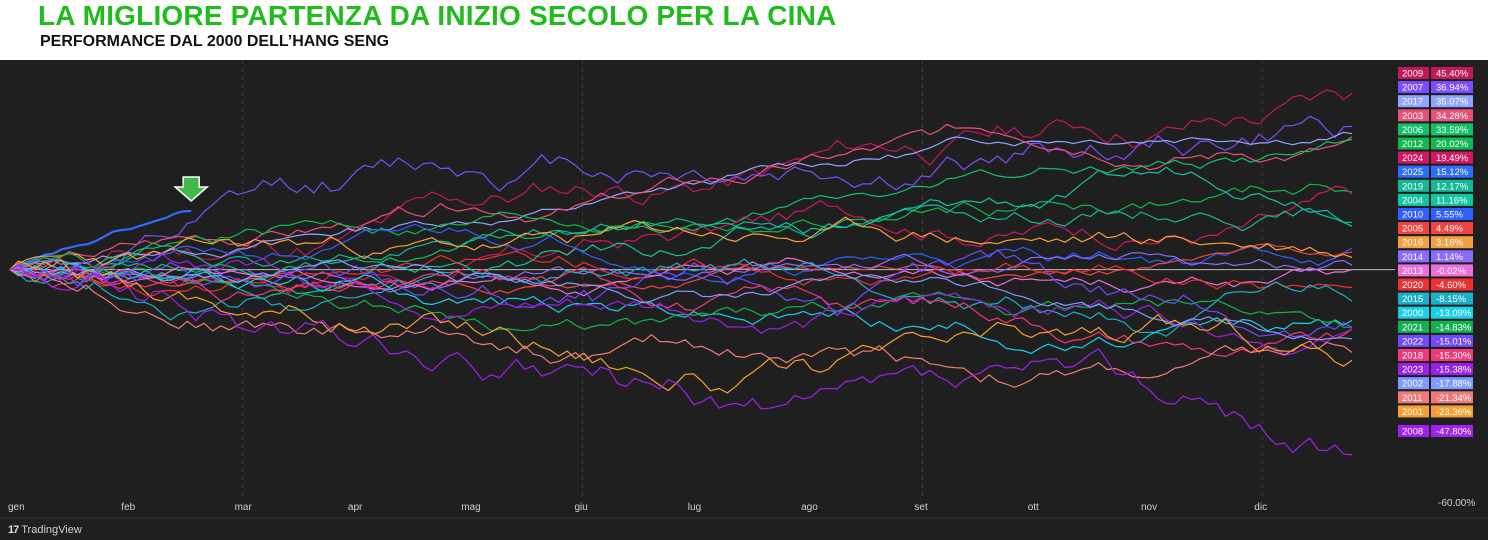  I want to click on series-line-2015, so click(681, 297).